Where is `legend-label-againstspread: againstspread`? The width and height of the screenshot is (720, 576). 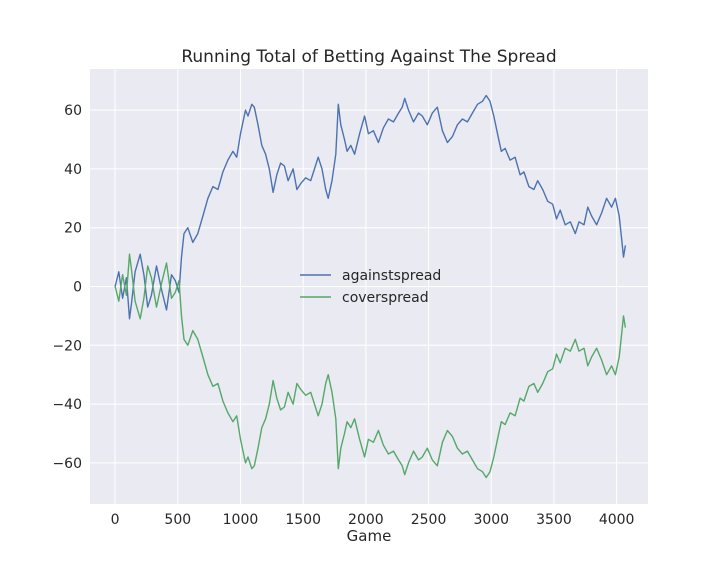
legend-label-againstspread: againstspread is located at coordinates (391, 276).